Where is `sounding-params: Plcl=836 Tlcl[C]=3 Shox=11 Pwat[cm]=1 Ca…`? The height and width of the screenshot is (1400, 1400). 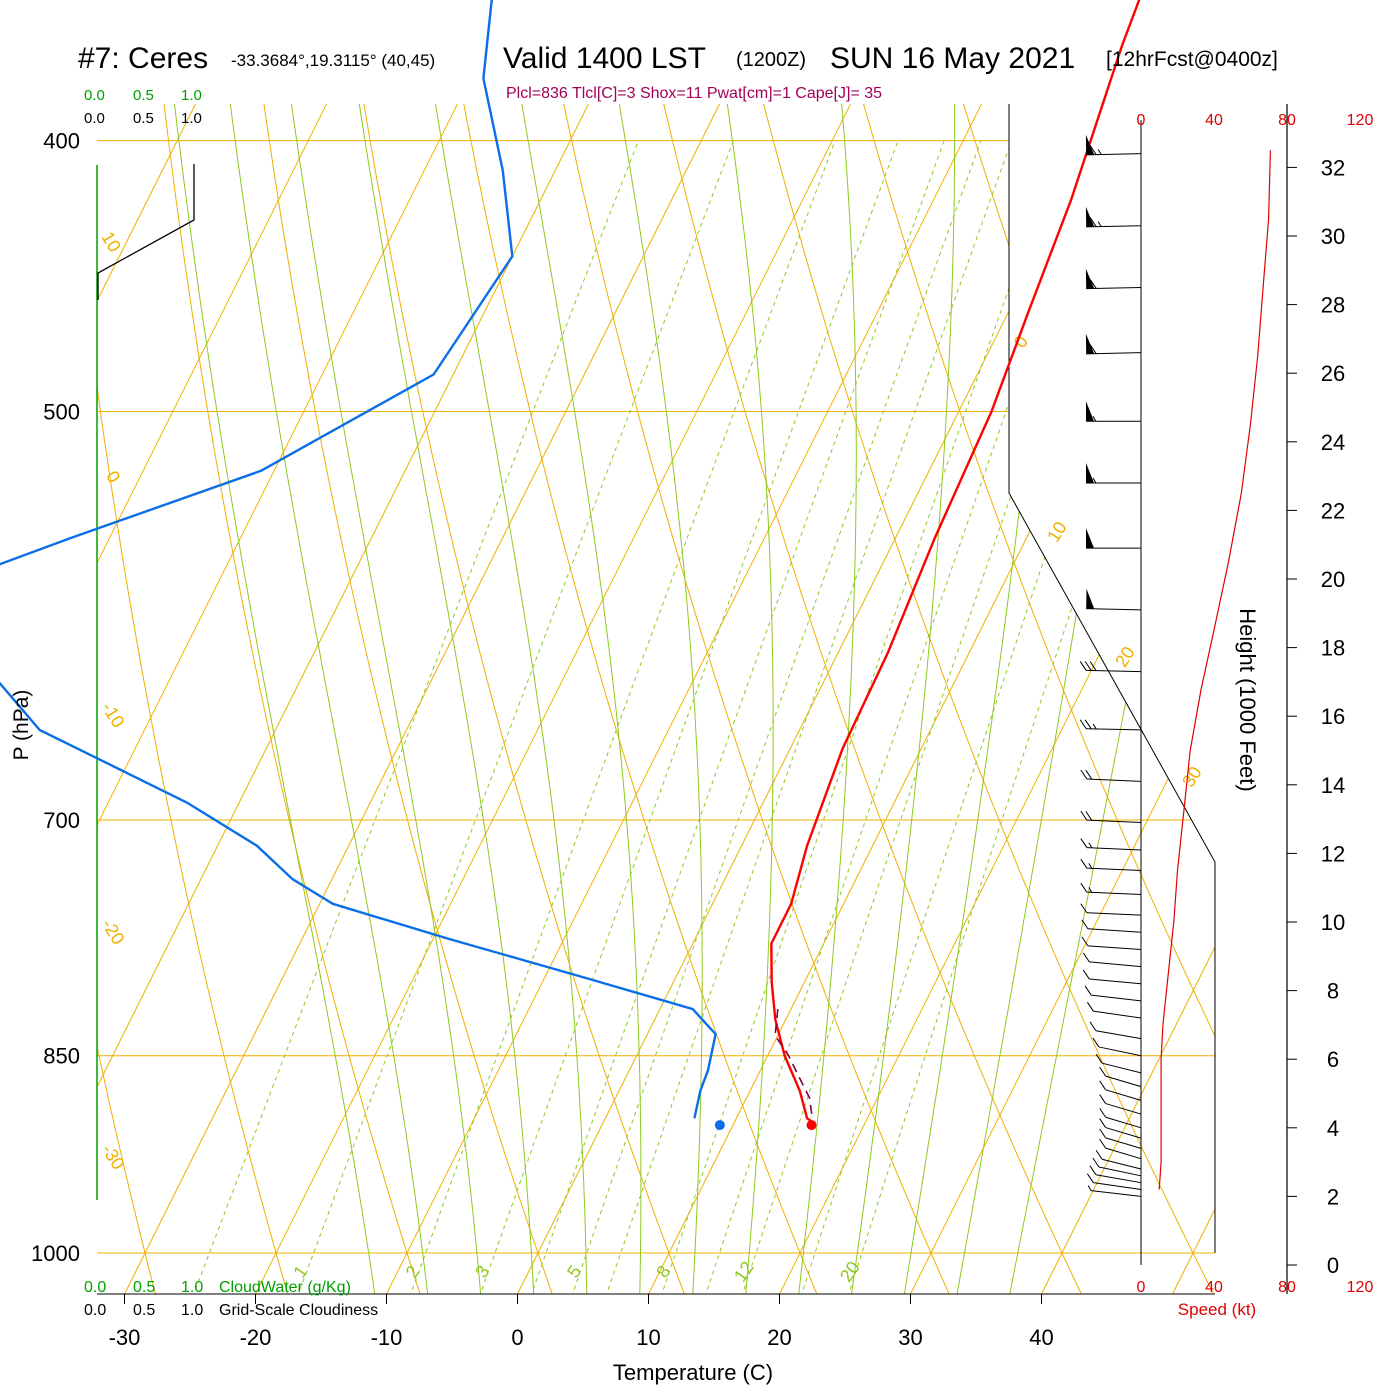 sounding-params: Plcl=836 Tlcl[C]=3 Shox=11 Pwat[cm]=1 Ca… is located at coordinates (694, 93).